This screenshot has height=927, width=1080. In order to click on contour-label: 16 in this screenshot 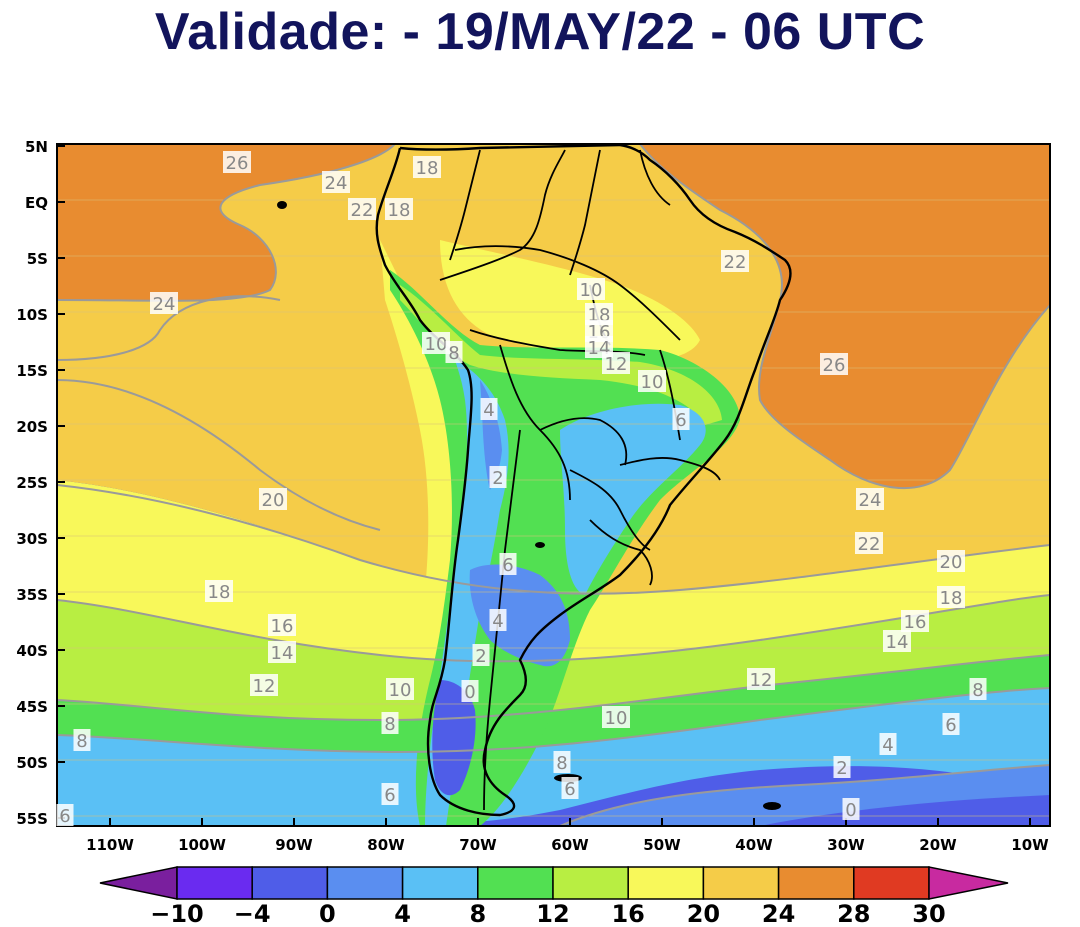, I will do `click(282, 625)`.